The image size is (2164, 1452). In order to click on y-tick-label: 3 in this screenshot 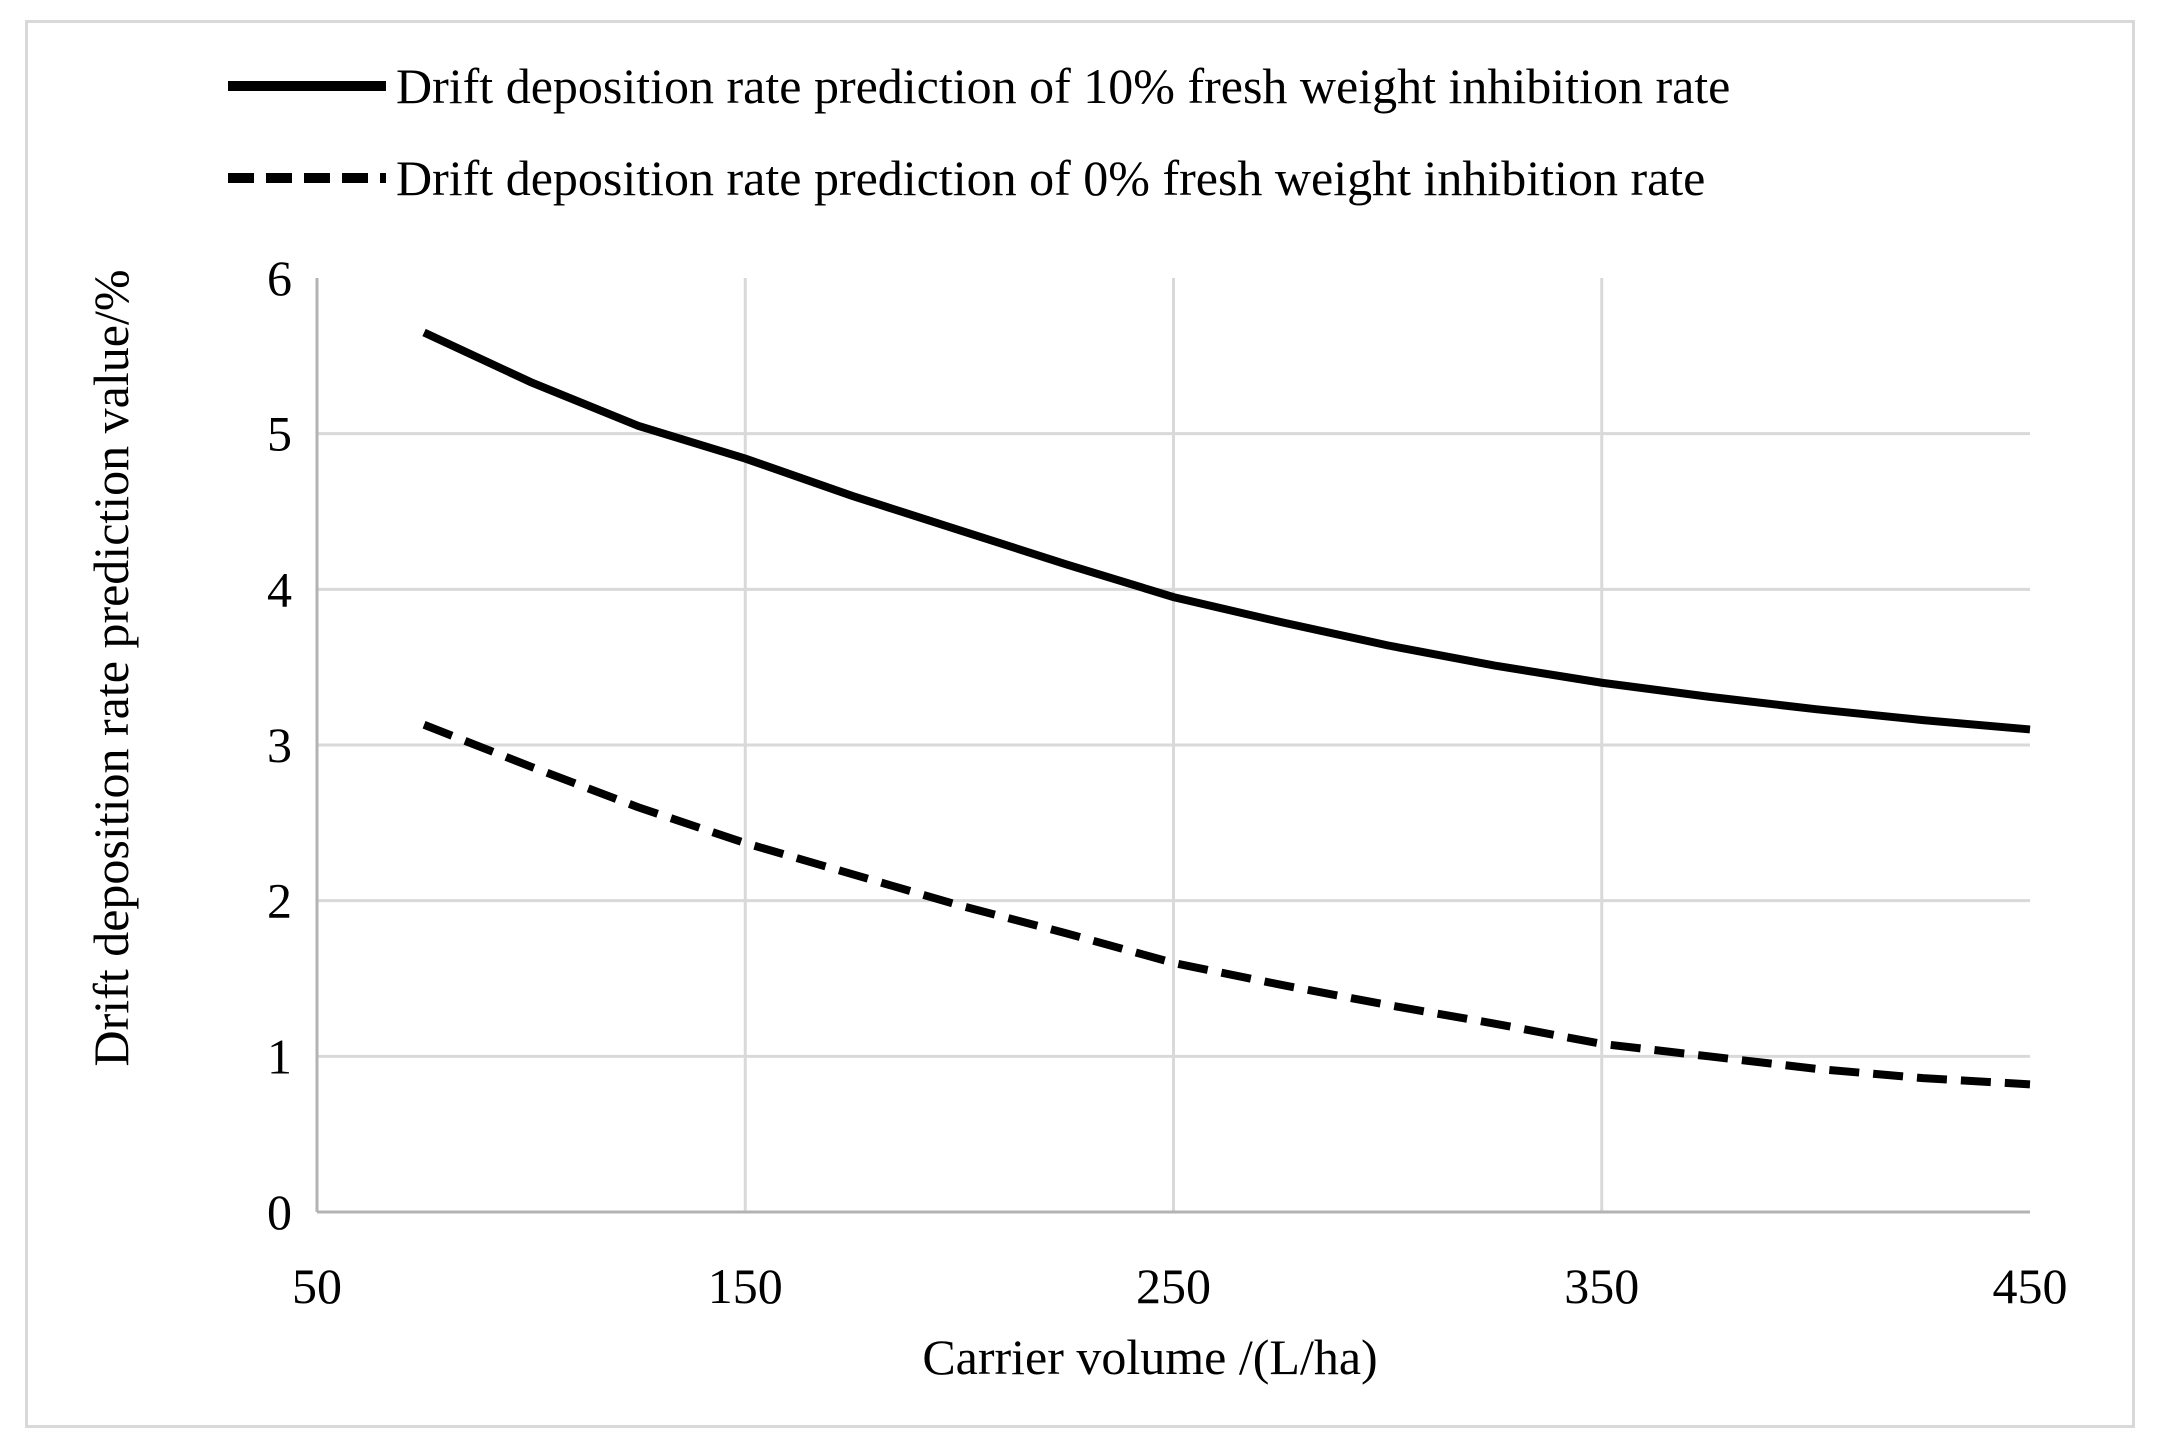, I will do `click(279, 745)`.